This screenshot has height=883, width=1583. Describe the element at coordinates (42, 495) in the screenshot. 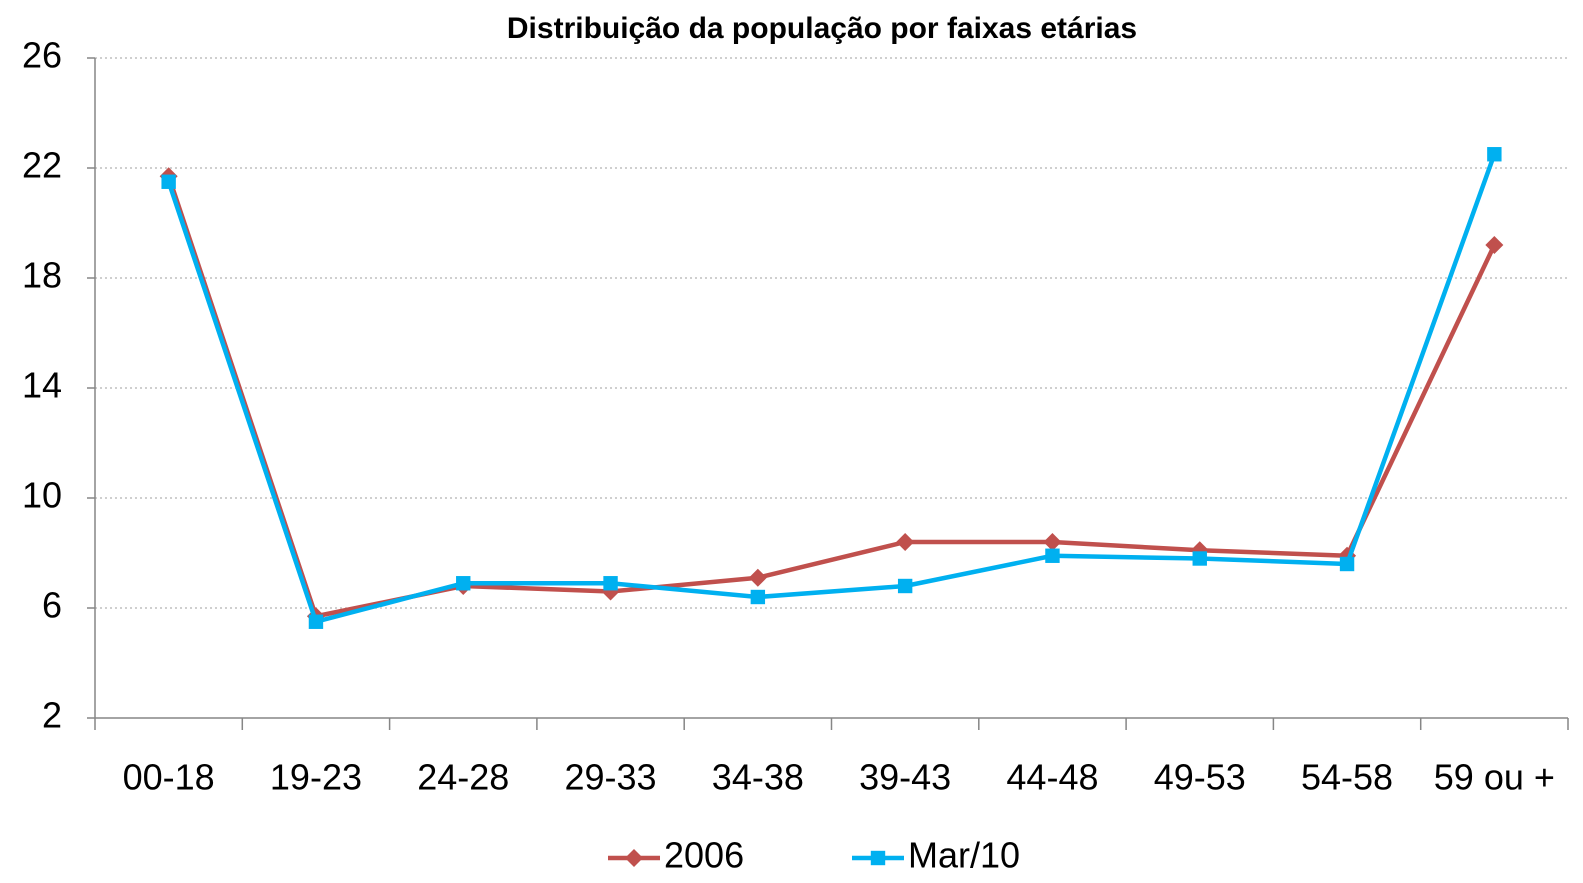

I see `y-tick-label: 10` at that location.